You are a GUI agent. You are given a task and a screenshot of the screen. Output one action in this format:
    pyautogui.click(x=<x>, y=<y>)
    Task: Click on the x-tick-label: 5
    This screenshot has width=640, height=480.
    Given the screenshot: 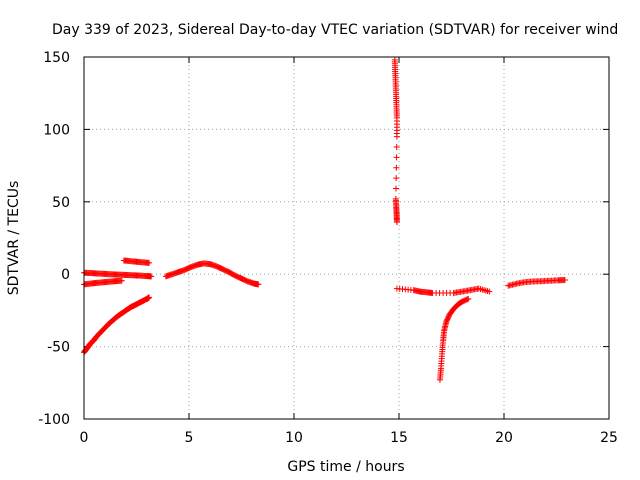 What is the action you would take?
    pyautogui.click(x=189, y=438)
    